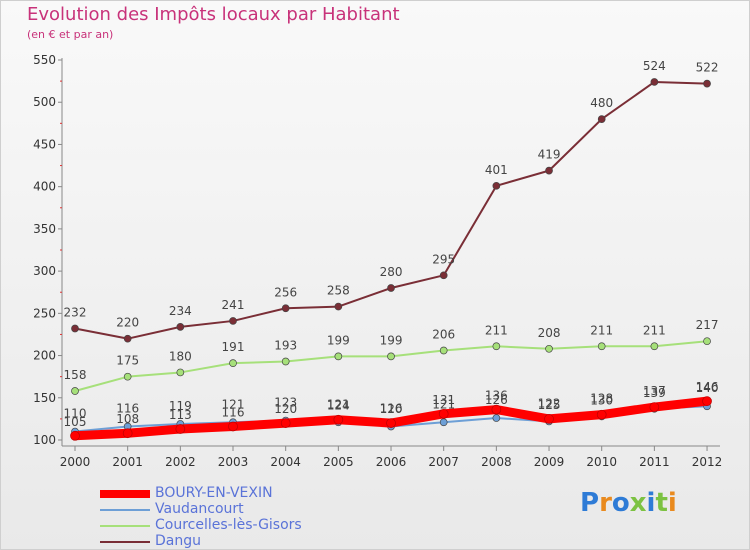 Image resolution: width=750 pixels, height=550 pixels. Describe the element at coordinates (44, 398) in the screenshot. I see `y-tick-label: 150` at that location.